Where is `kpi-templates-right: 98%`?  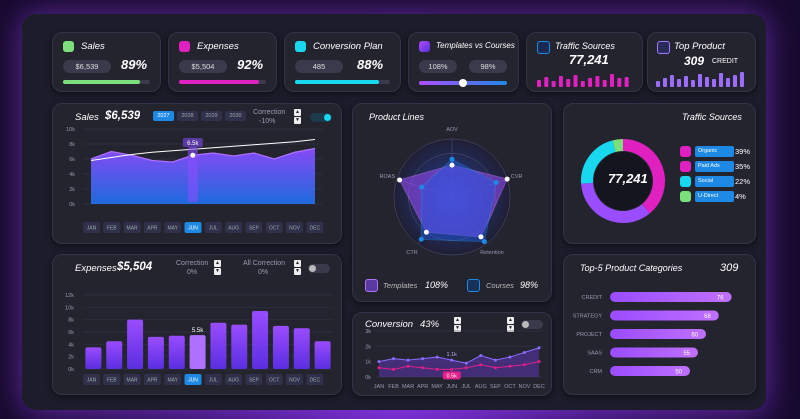
kpi-templates-right: 98% is located at coordinates (488, 66).